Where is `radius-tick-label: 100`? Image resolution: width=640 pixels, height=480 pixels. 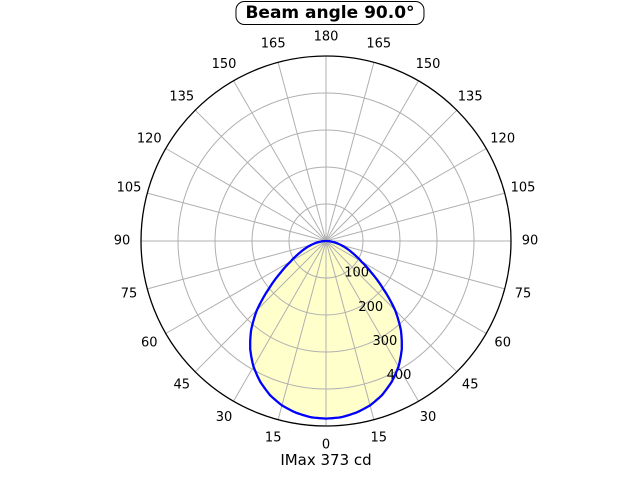
radius-tick-label: 100 is located at coordinates (356, 273).